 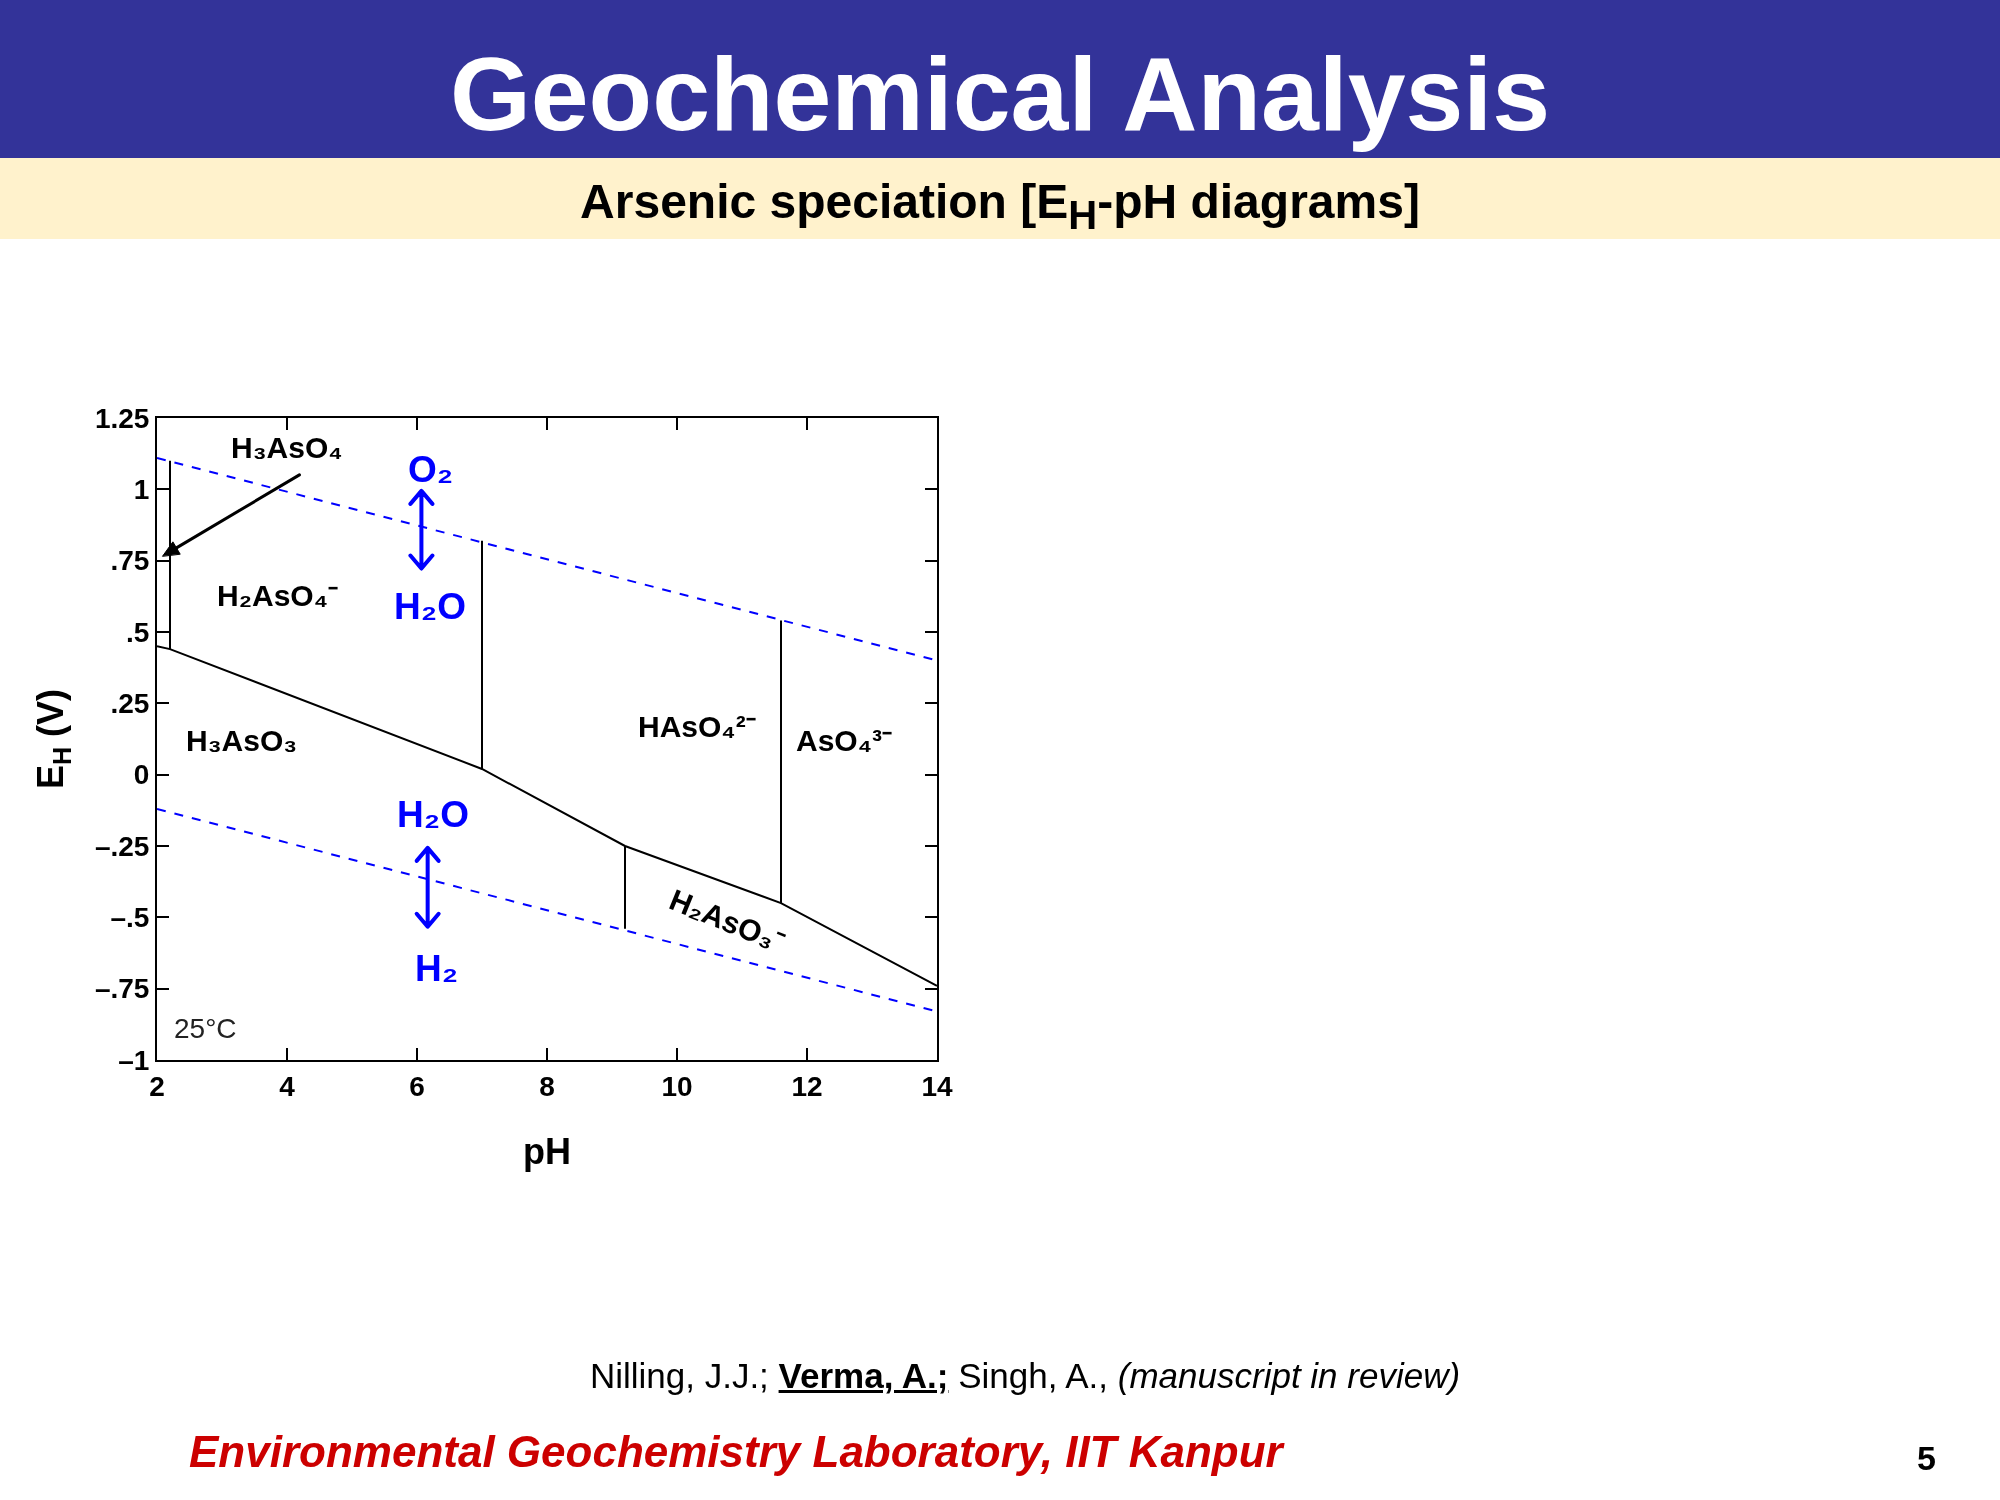 I want to click on x-axis-title: pH, so click(x=547, y=1151).